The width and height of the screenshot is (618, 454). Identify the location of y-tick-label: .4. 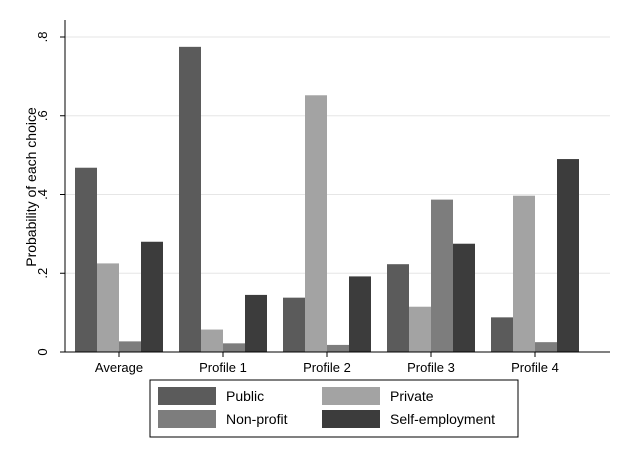
(42, 194).